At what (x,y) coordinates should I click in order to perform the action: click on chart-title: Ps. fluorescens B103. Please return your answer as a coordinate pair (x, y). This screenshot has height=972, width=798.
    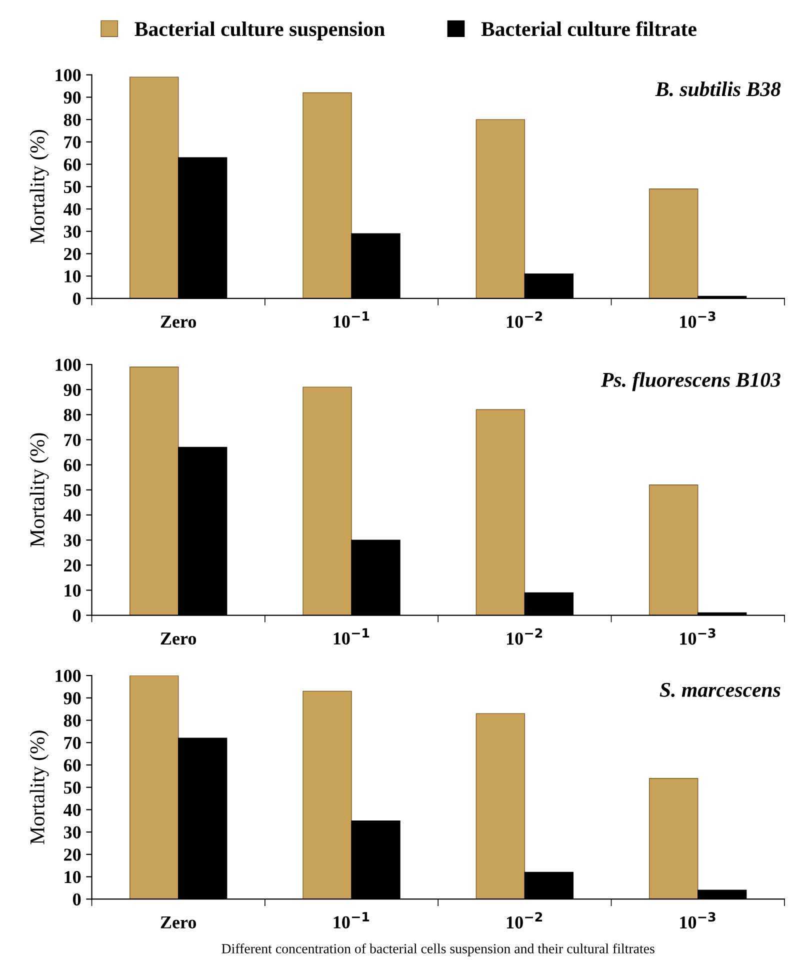
    Looking at the image, I should click on (690, 382).